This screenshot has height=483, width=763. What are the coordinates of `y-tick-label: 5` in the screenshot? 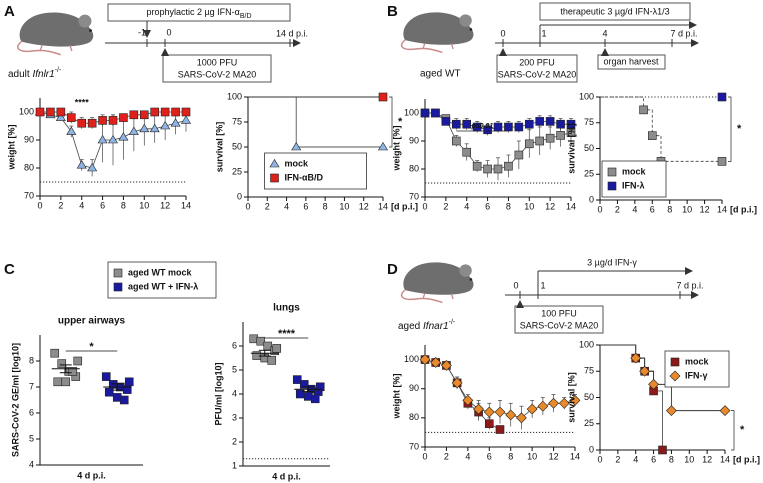 It's located at (31, 438).